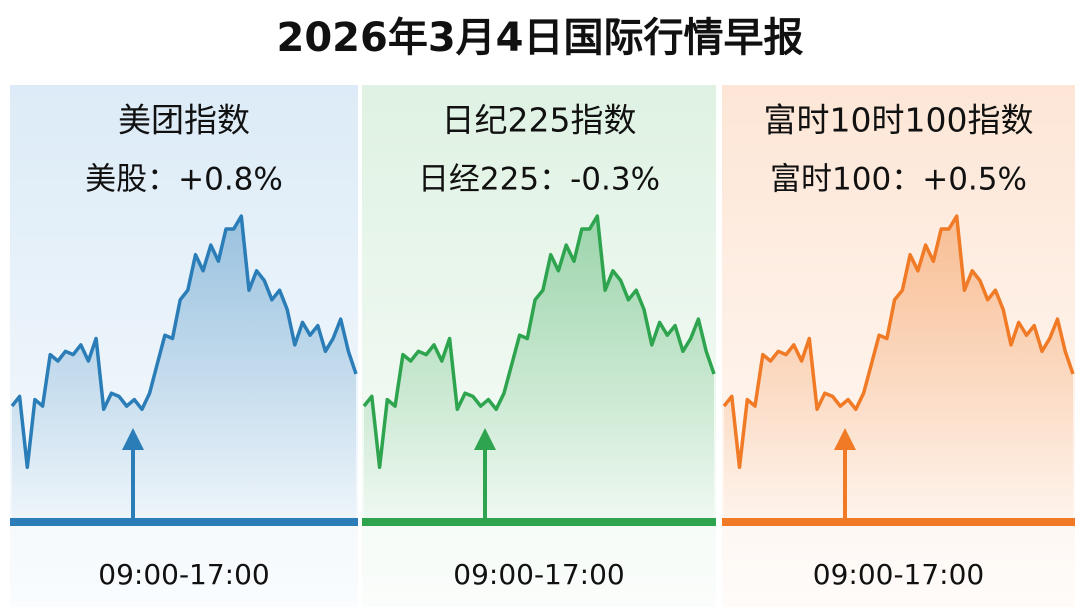 The image size is (1080, 607). I want to click on panel-title: 日纪225指数, so click(539, 120).